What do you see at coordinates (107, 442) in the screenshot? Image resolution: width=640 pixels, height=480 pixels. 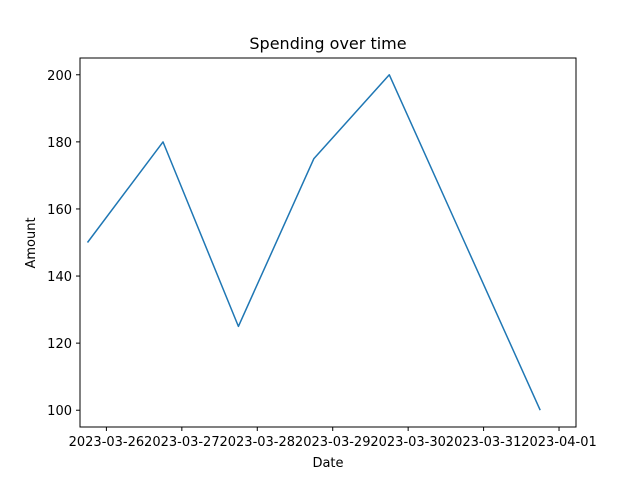 I see `x-tick-label: 2023-03-26` at bounding box center [107, 442].